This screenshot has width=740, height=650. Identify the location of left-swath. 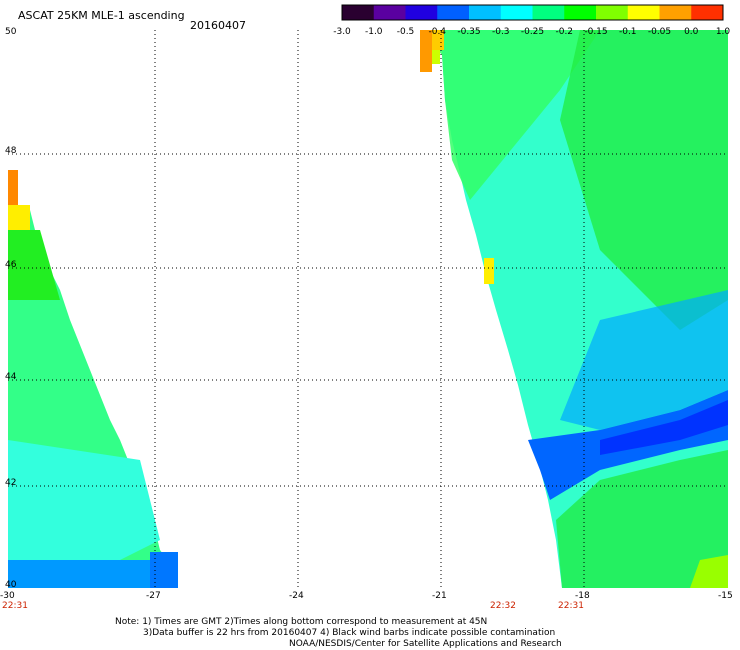
(93, 379).